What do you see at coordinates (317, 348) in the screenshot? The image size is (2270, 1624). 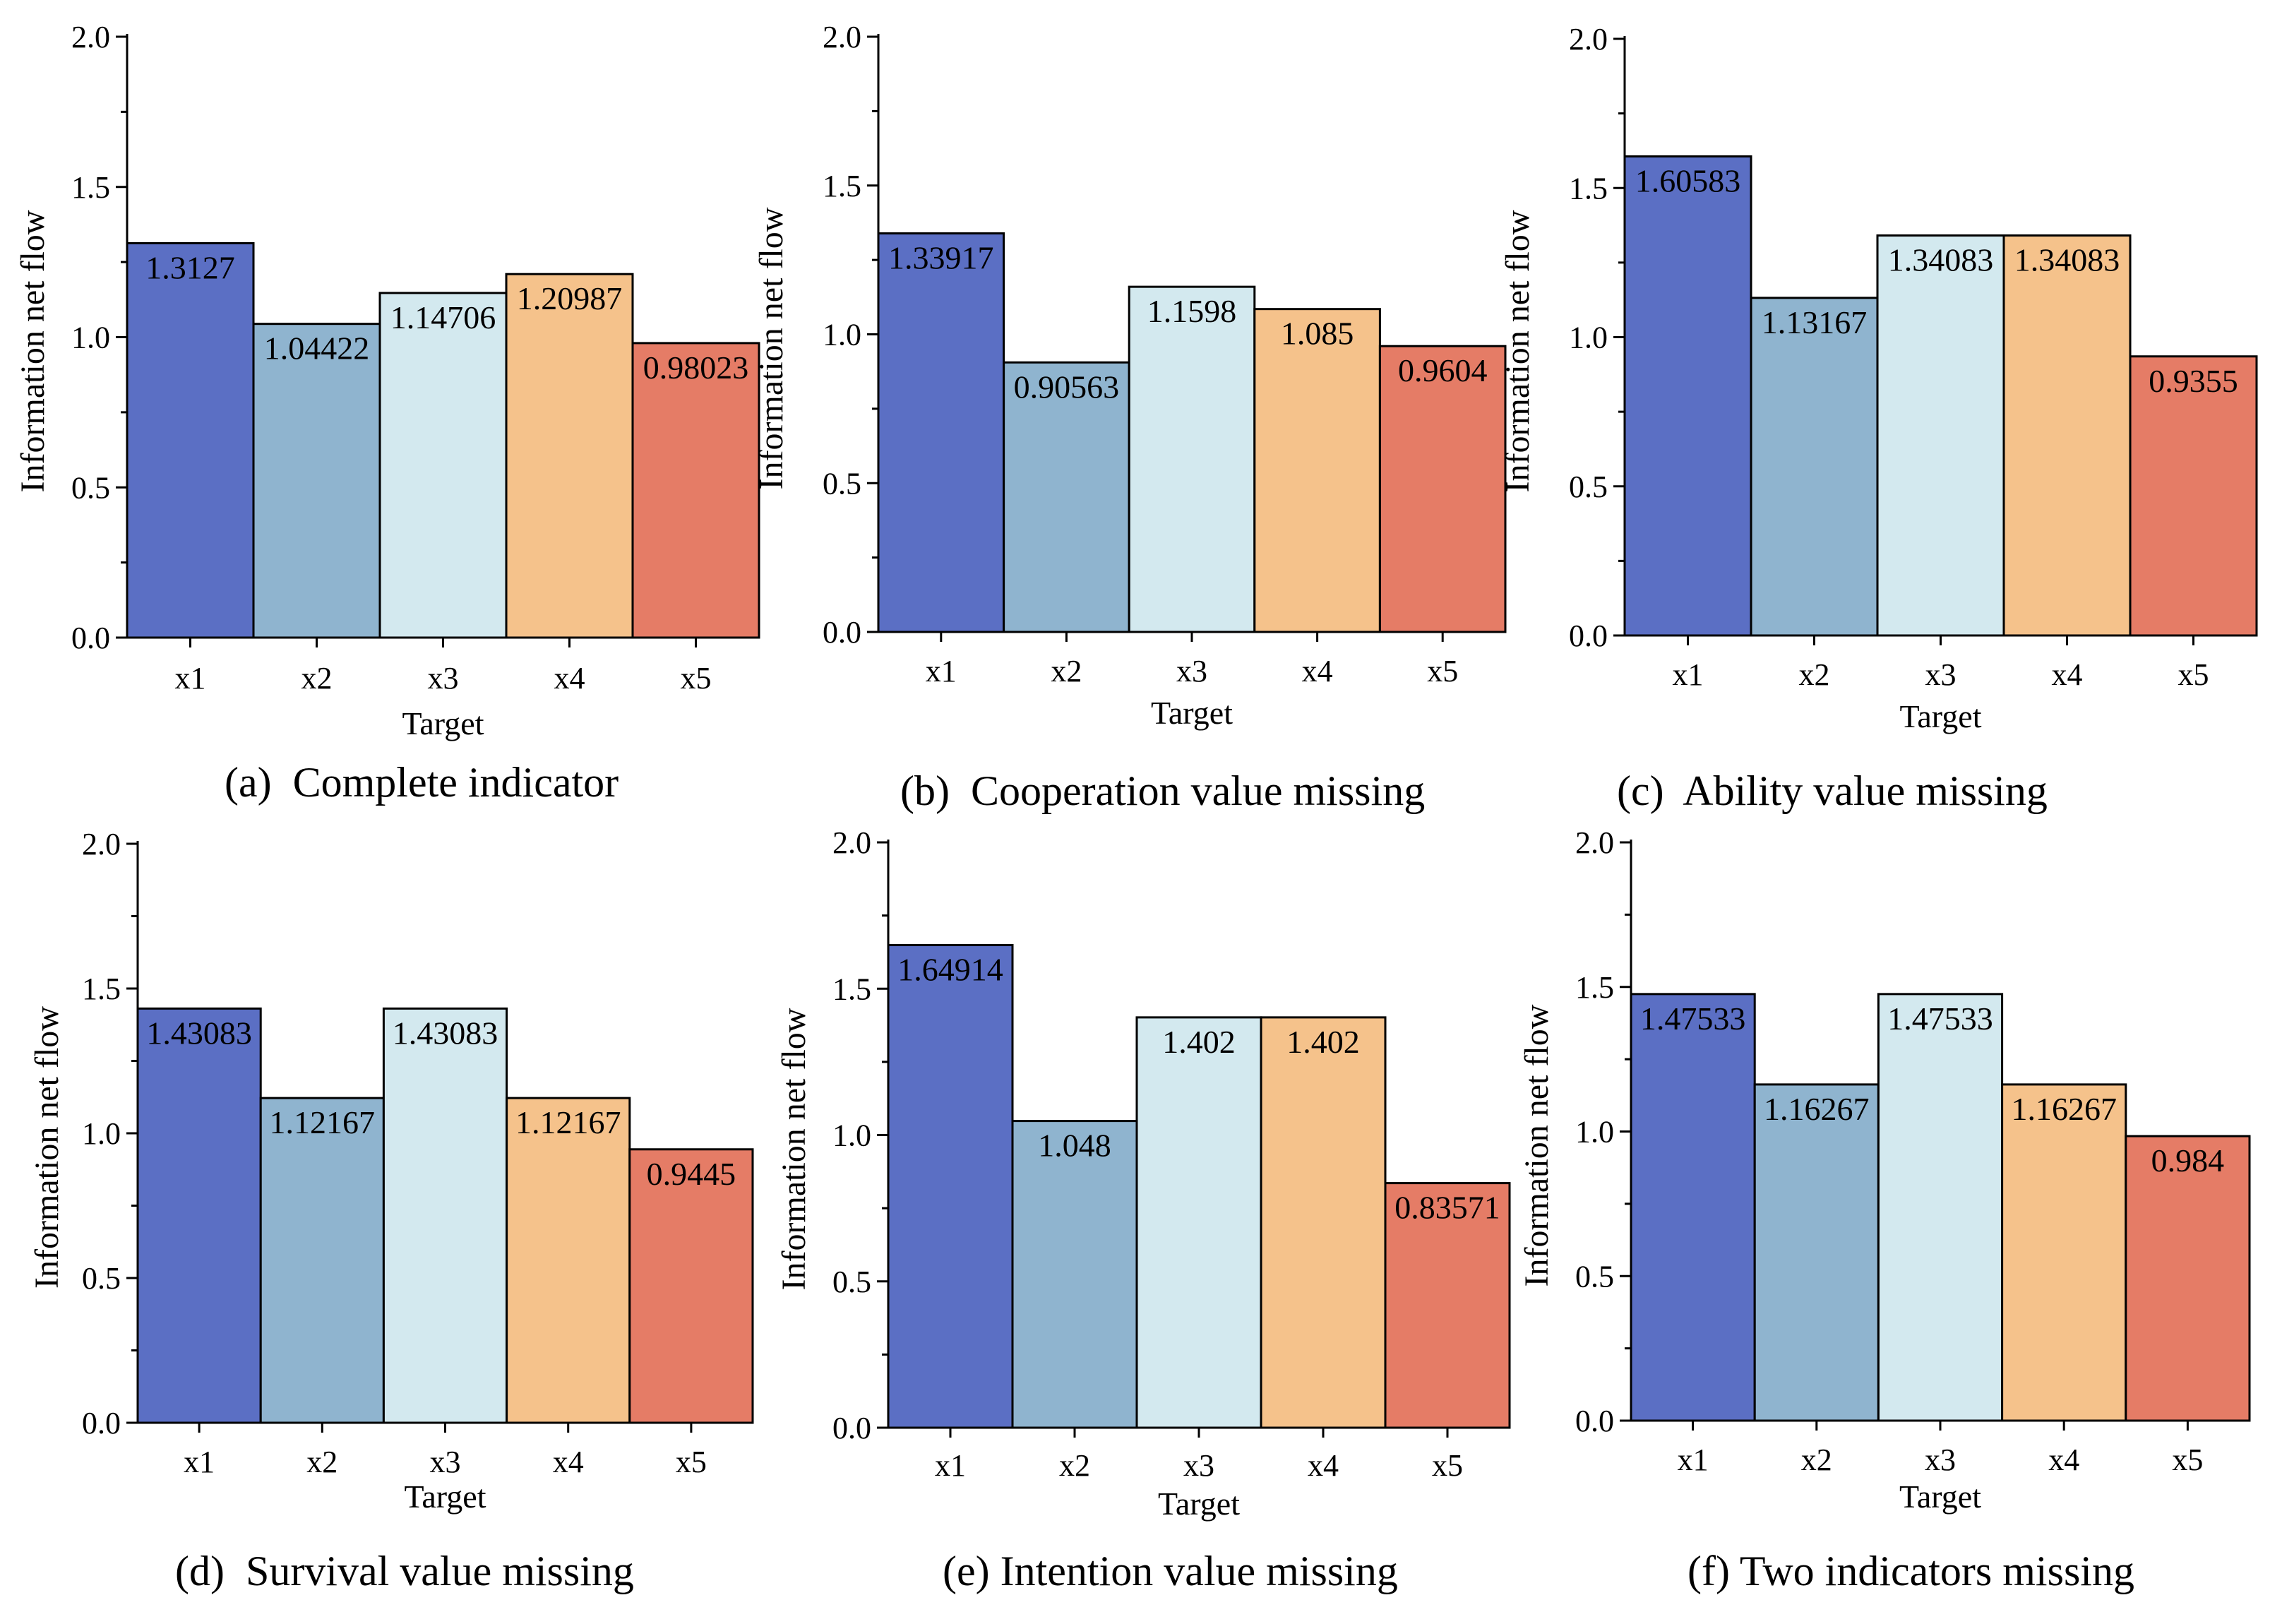 I see `value-label-a-x2: 1.04422` at bounding box center [317, 348].